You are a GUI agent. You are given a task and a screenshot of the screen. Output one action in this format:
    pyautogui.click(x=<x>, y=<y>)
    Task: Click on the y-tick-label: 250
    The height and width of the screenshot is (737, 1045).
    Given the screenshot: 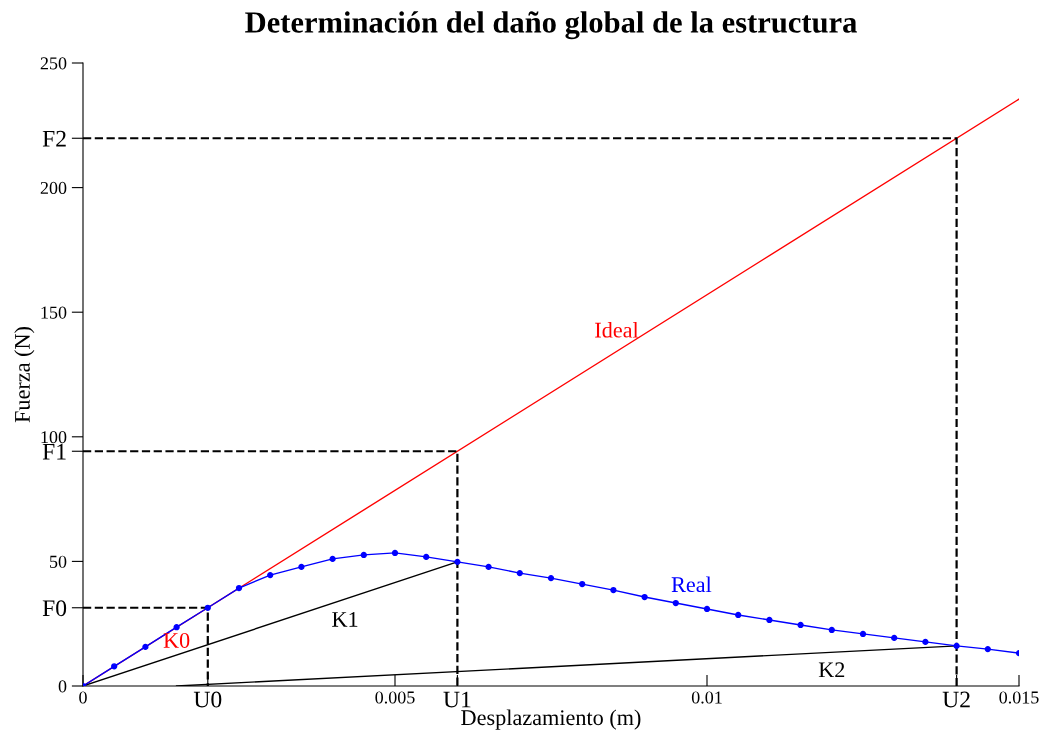 What is the action you would take?
    pyautogui.click(x=53, y=63)
    